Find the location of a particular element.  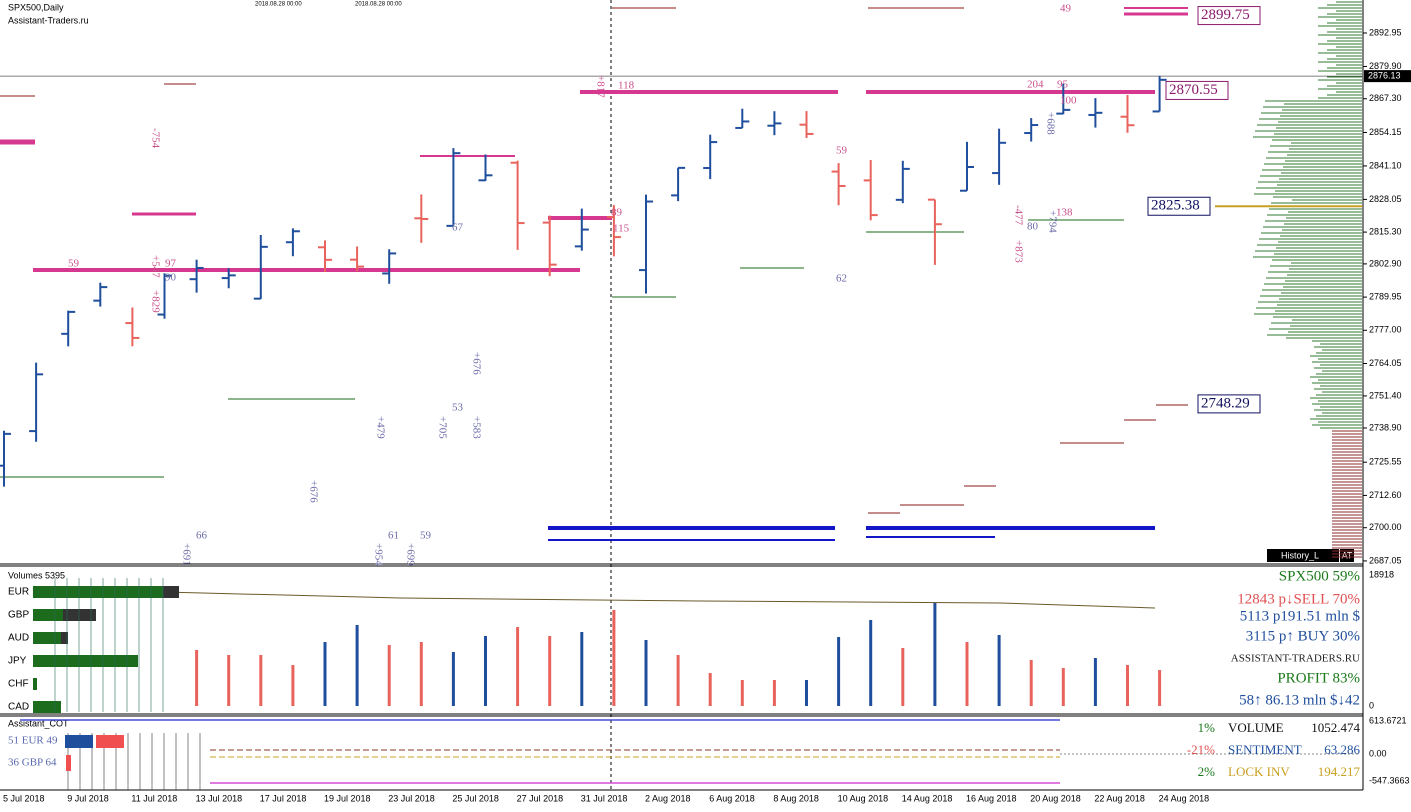

cot-label: VOLUME is located at coordinates (1256, 727).